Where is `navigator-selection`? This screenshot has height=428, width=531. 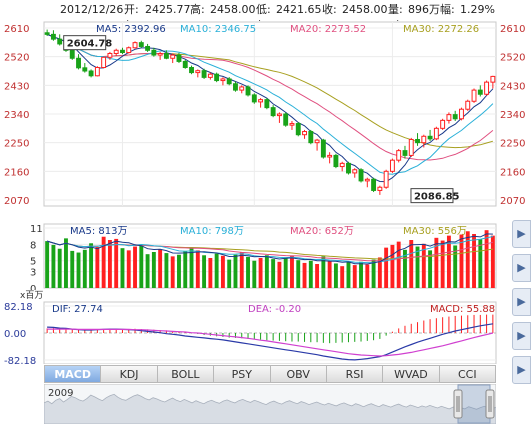
navigator-selection is located at coordinates (474, 404).